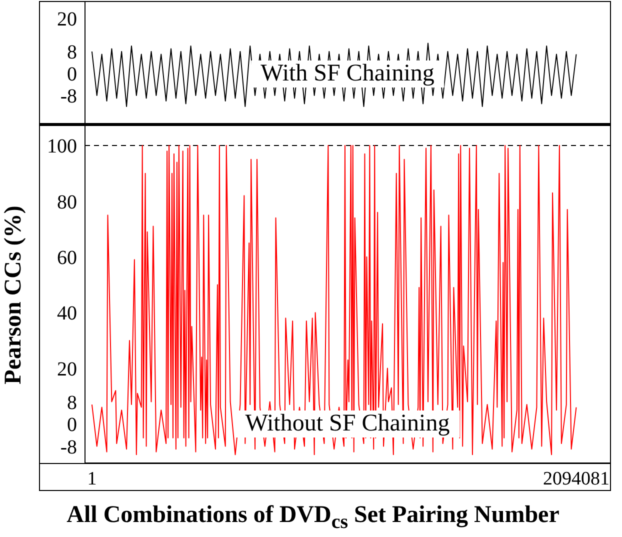  What do you see at coordinates (14, 294) in the screenshot?
I see `y-axis-title: Pearson CCs (%)` at bounding box center [14, 294].